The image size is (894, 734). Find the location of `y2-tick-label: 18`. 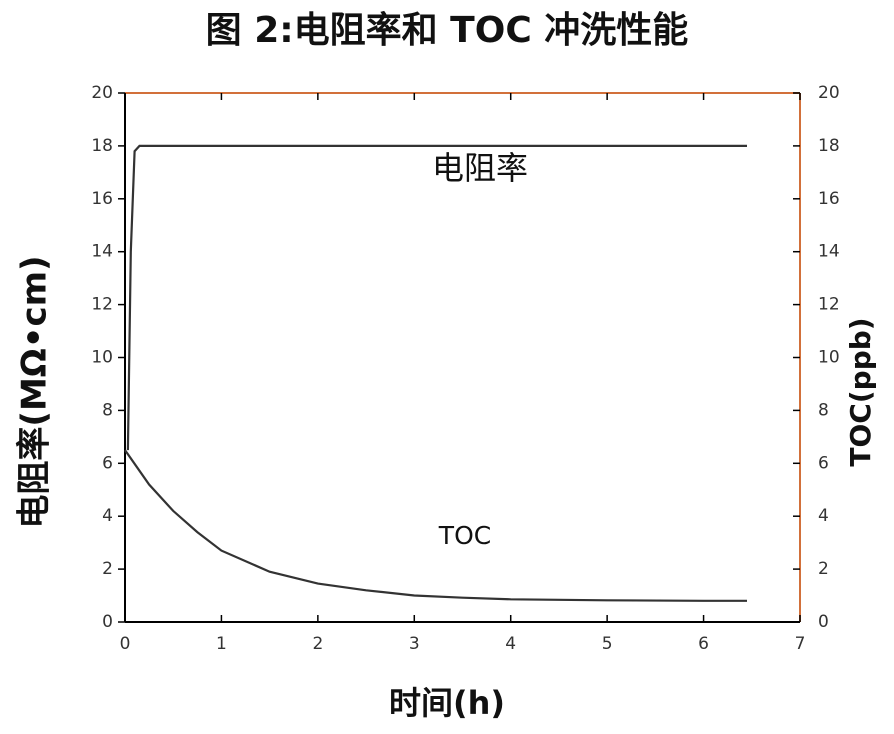

y2-tick-label: 18 is located at coordinates (829, 146).